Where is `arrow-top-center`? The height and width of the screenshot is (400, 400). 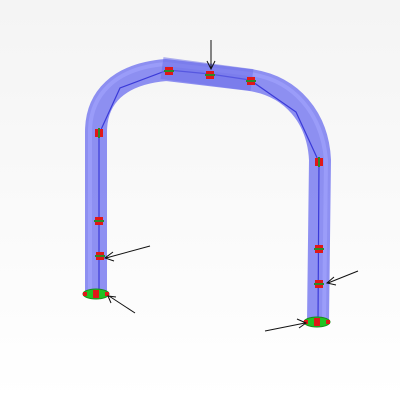
arrow-top-center is located at coordinates (211, 55).